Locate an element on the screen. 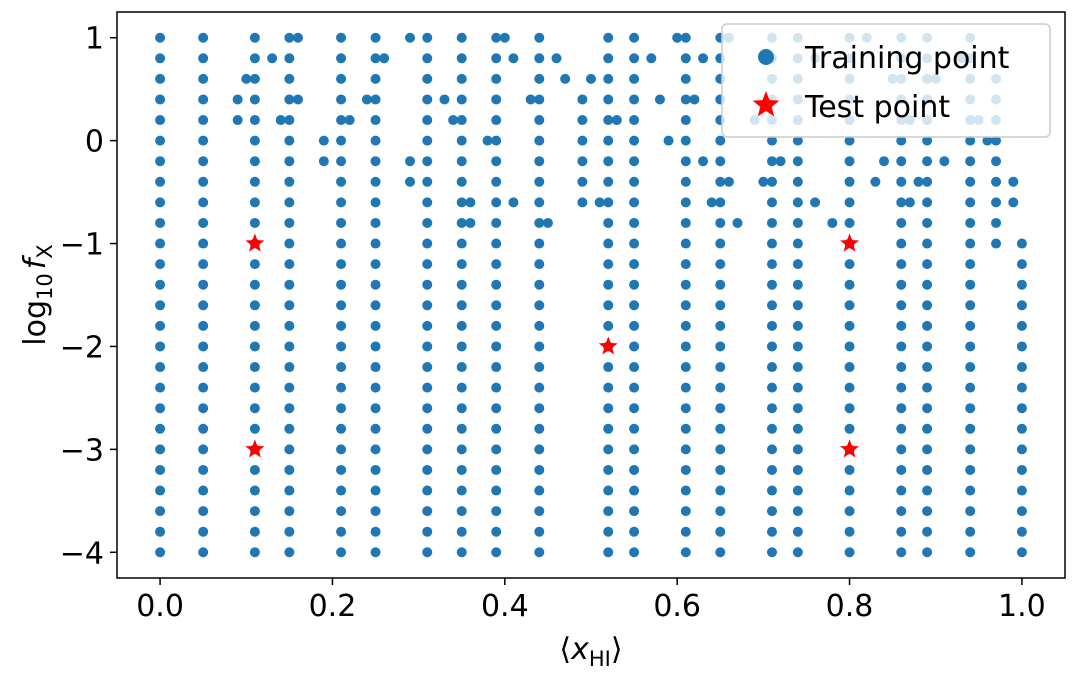 Image resolution: width=1079 pixels, height=677 pixels. x-tick-label: 0.2 is located at coordinates (333, 606).